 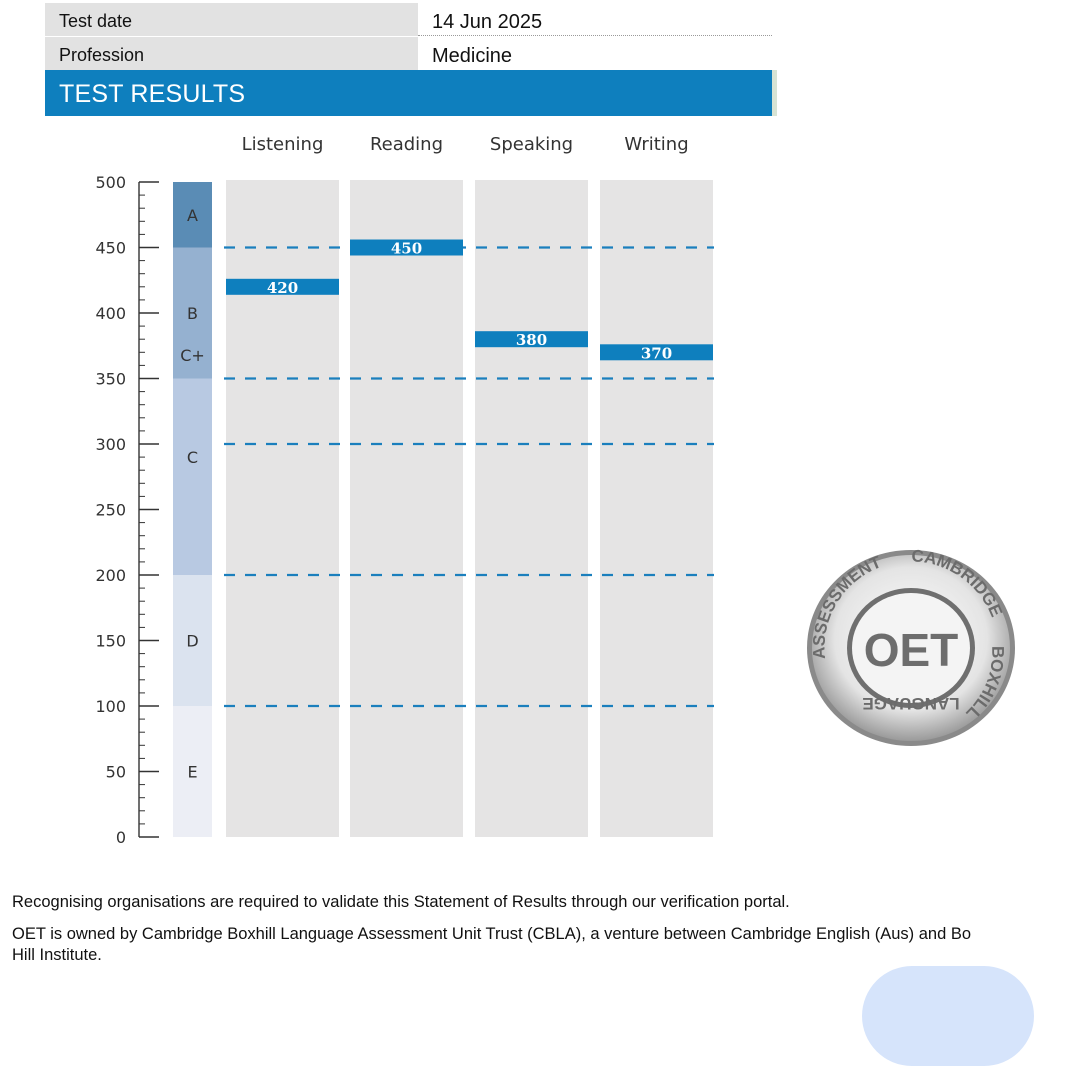 I want to click on score-marker-reading, so click(x=406, y=247).